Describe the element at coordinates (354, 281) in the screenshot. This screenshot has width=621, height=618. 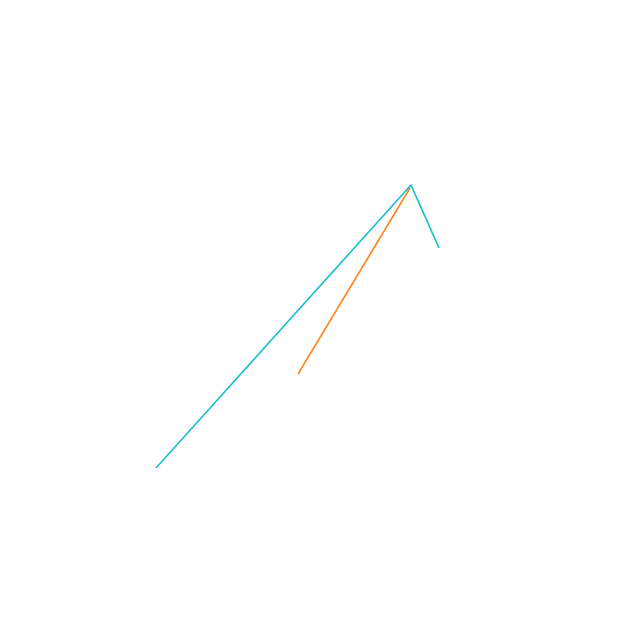
I see `orange-line` at that location.